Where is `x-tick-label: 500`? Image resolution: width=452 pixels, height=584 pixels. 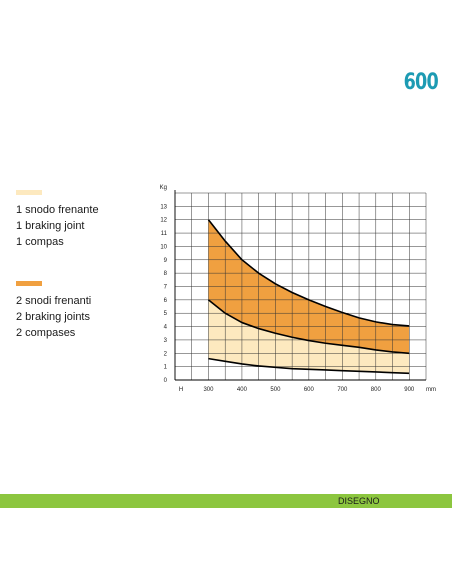 x-tick-label: 500 is located at coordinates (275, 390).